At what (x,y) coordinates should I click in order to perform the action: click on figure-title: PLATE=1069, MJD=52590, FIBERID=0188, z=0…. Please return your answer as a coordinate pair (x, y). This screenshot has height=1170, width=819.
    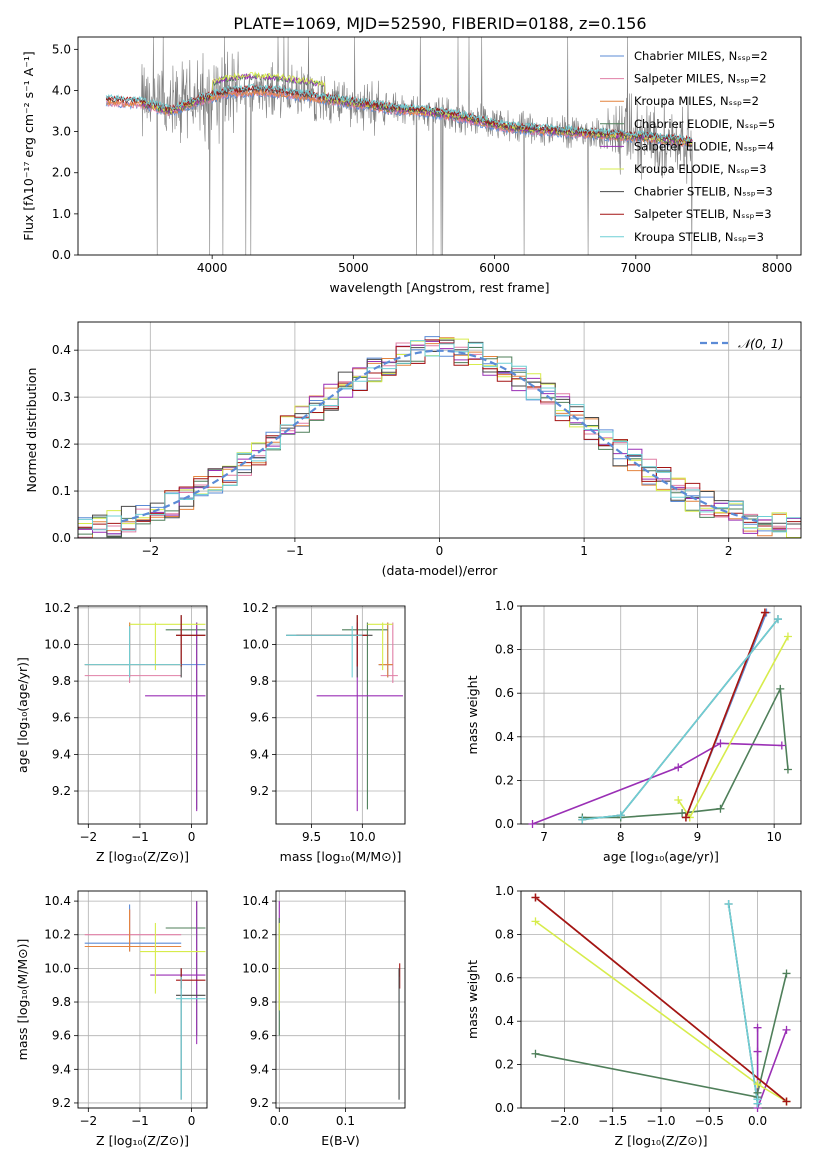
    Looking at the image, I should click on (439, 23).